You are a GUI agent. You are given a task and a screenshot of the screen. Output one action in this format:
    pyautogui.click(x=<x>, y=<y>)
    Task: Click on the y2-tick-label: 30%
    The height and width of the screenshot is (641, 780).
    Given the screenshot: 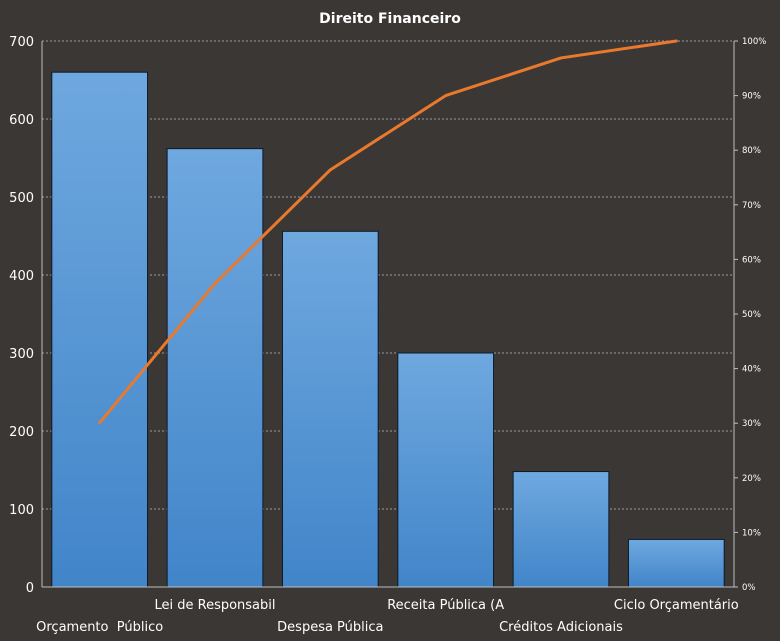 What is the action you would take?
    pyautogui.click(x=751, y=424)
    